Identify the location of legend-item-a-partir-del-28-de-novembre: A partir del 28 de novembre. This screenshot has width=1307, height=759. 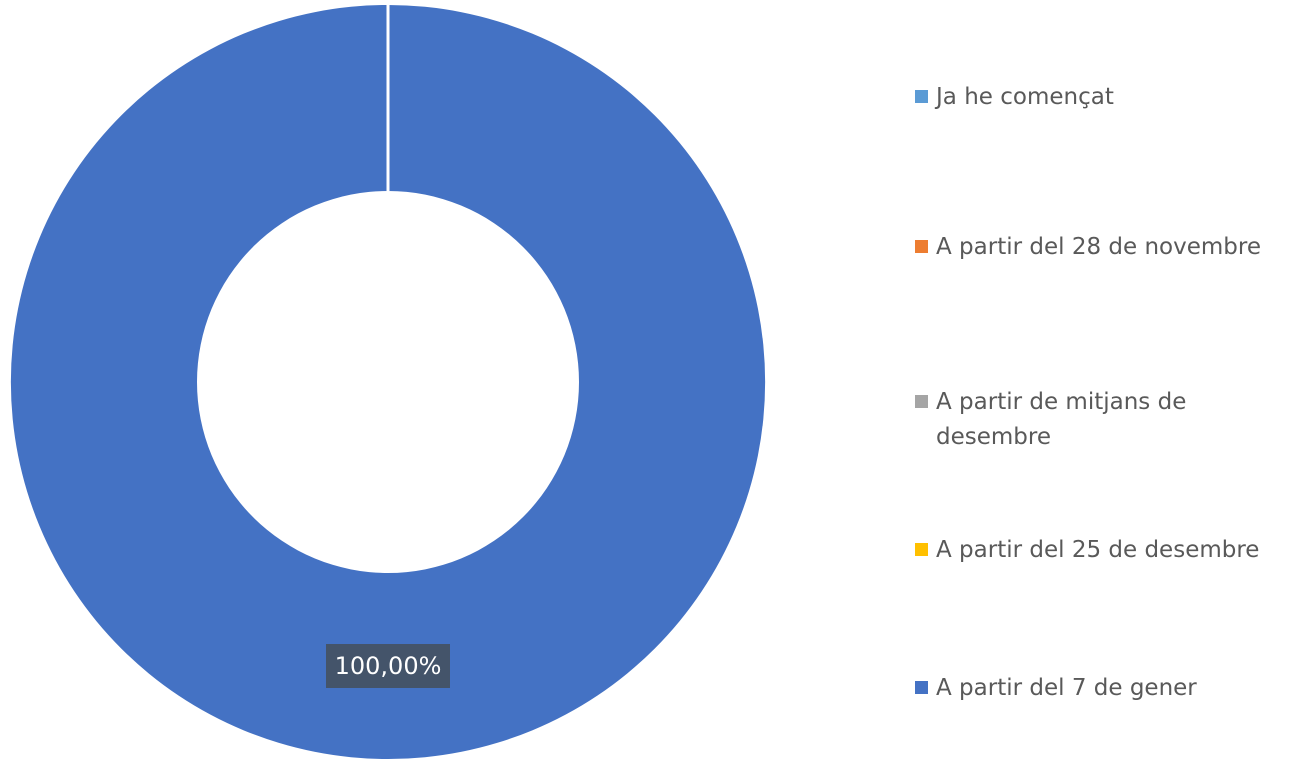
(1105, 247).